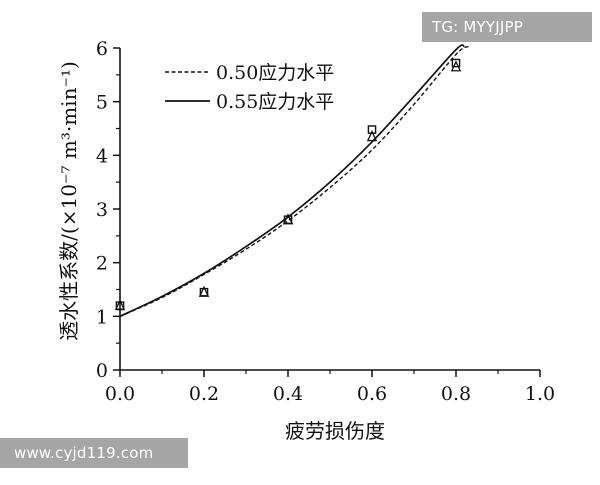 The width and height of the screenshot is (600, 485). Describe the element at coordinates (69, 201) in the screenshot. I see `y-axis-title: 透水性系数/(×10⁻⁷ m³·min⁻¹)` at that location.